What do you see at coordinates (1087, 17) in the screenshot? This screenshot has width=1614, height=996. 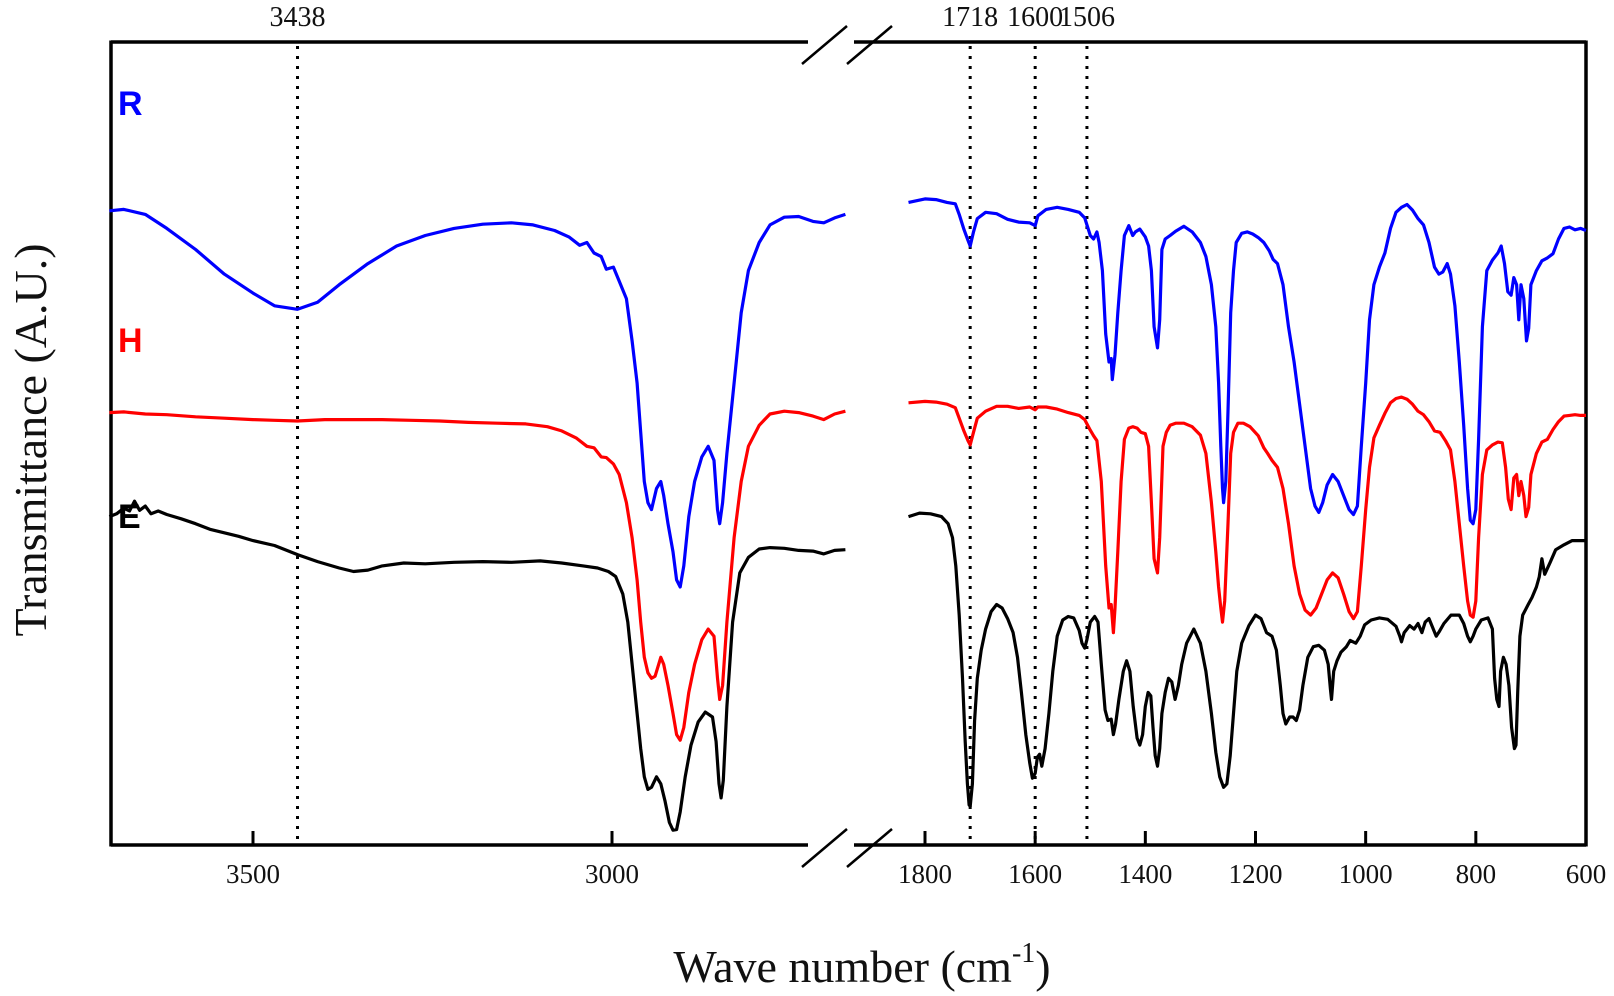 I see `peak-label-1506: 1506` at bounding box center [1087, 17].